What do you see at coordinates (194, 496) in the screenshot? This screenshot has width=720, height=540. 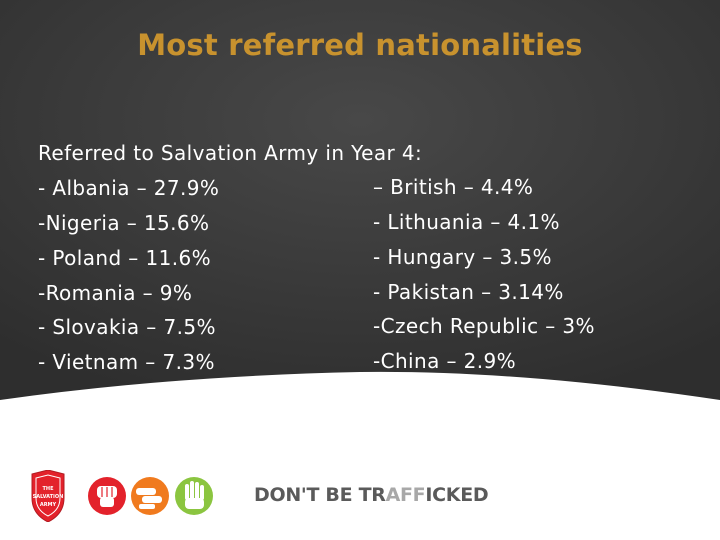 I see `open-hand-icon` at bounding box center [194, 496].